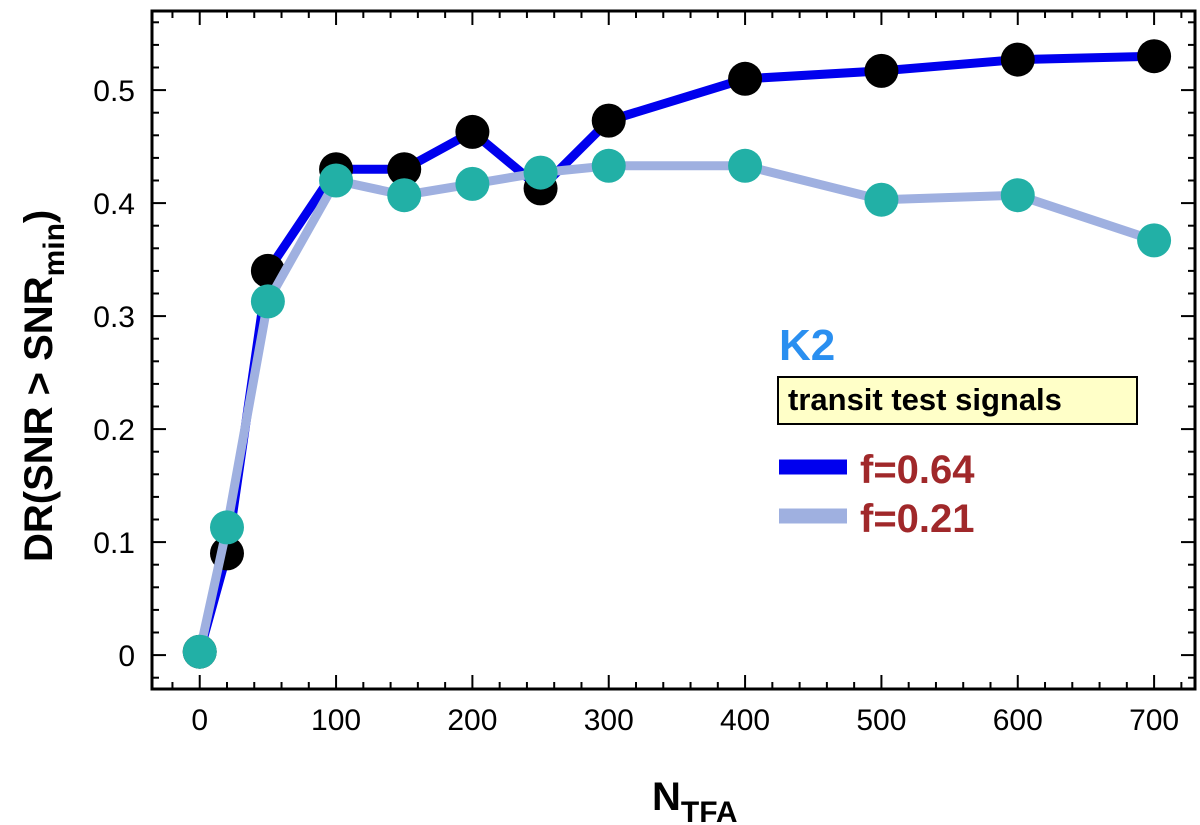 The height and width of the screenshot is (825, 1200). What do you see at coordinates (472, 720) in the screenshot?
I see `x-tick-label: 200` at bounding box center [472, 720].